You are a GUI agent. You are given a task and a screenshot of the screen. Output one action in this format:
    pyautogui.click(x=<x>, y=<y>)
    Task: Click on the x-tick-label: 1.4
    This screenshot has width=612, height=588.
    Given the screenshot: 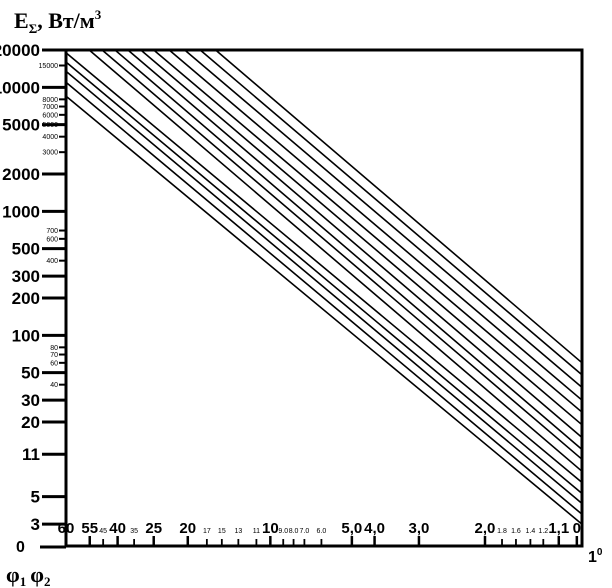 What is the action you would take?
    pyautogui.click(x=531, y=531)
    